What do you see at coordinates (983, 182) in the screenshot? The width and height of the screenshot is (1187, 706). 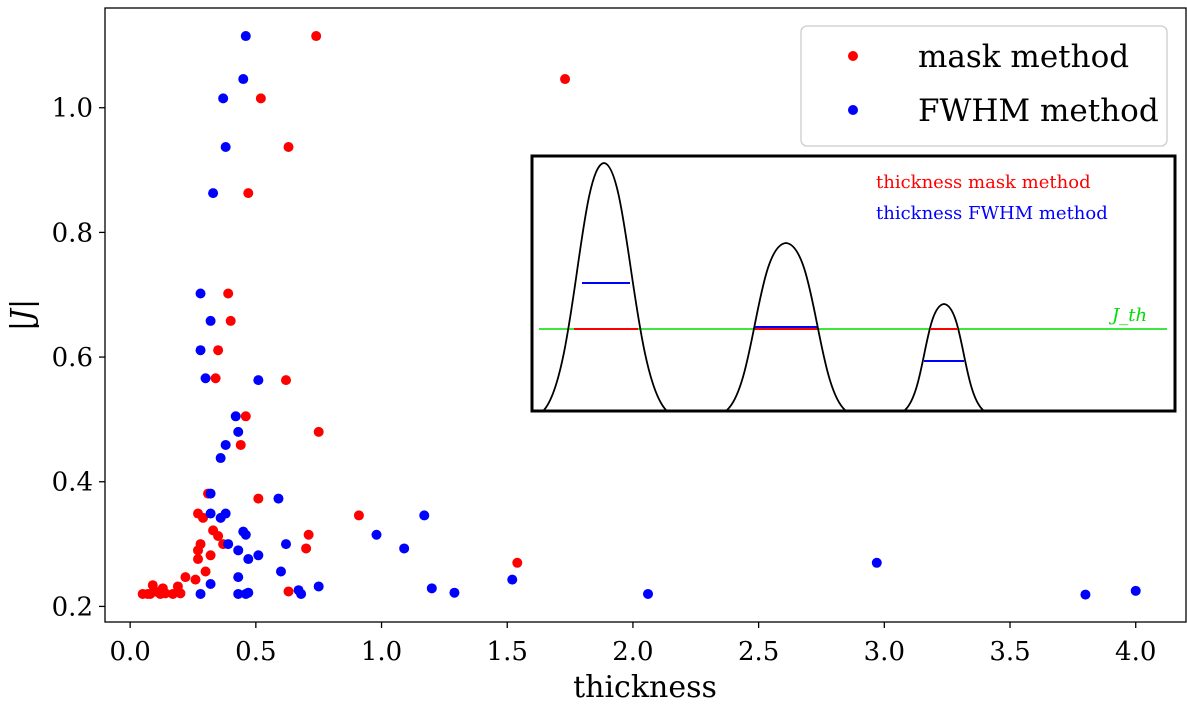 I see `inset-legend-mask: thickness mask method` at bounding box center [983, 182].